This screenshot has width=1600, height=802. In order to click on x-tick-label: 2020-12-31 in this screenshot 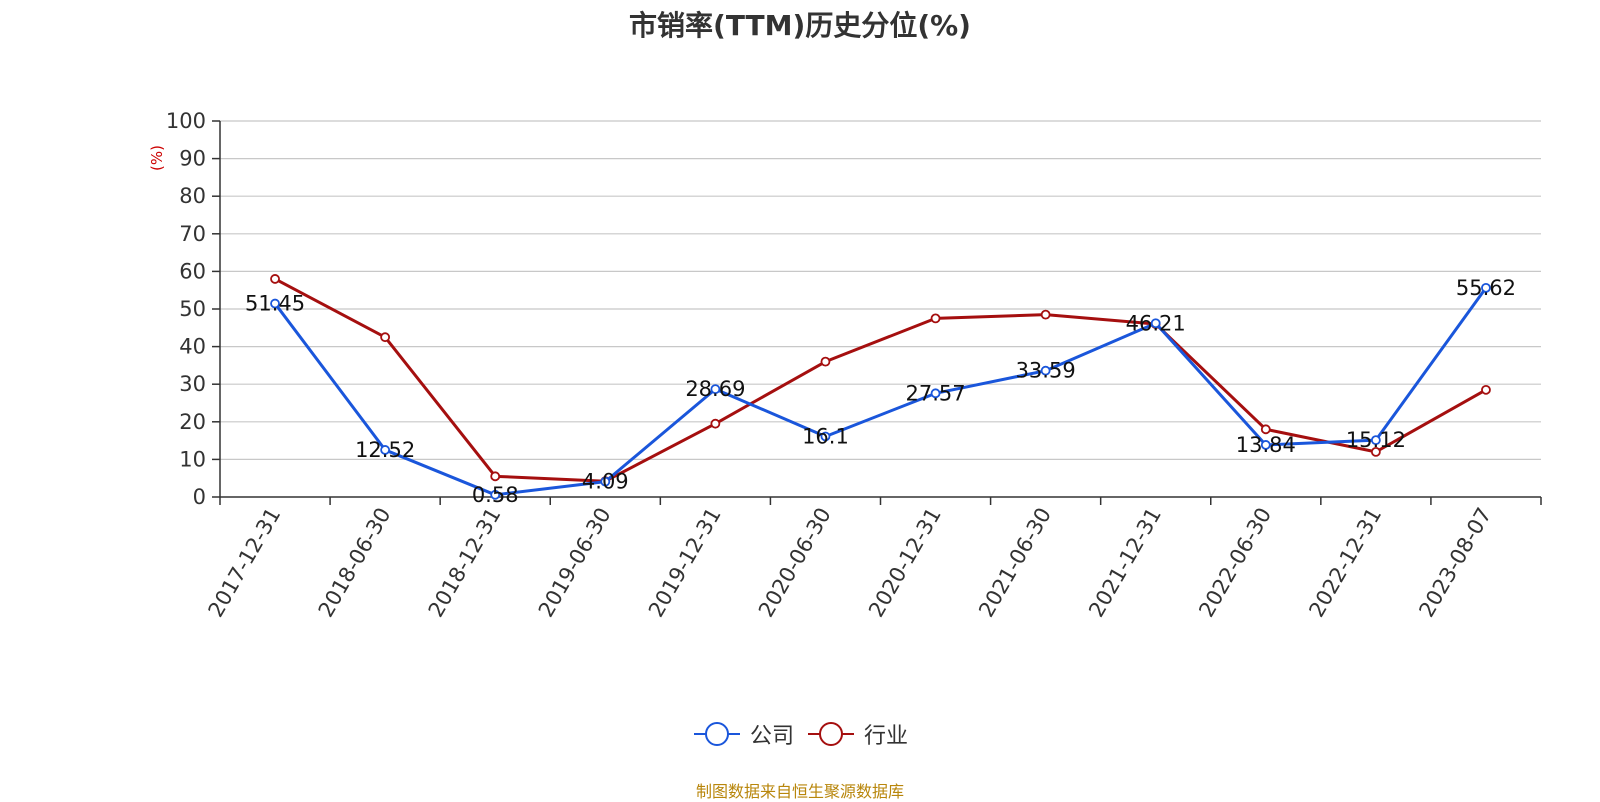, I will do `click(905, 563)`.